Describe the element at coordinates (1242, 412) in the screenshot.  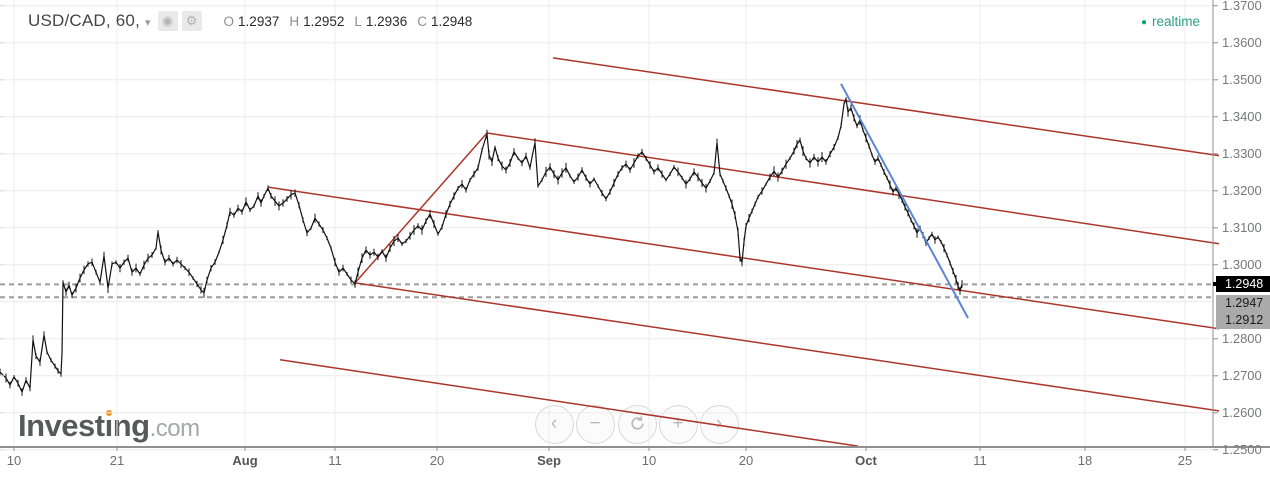
I see `price-axis-label: 1.2600` at that location.